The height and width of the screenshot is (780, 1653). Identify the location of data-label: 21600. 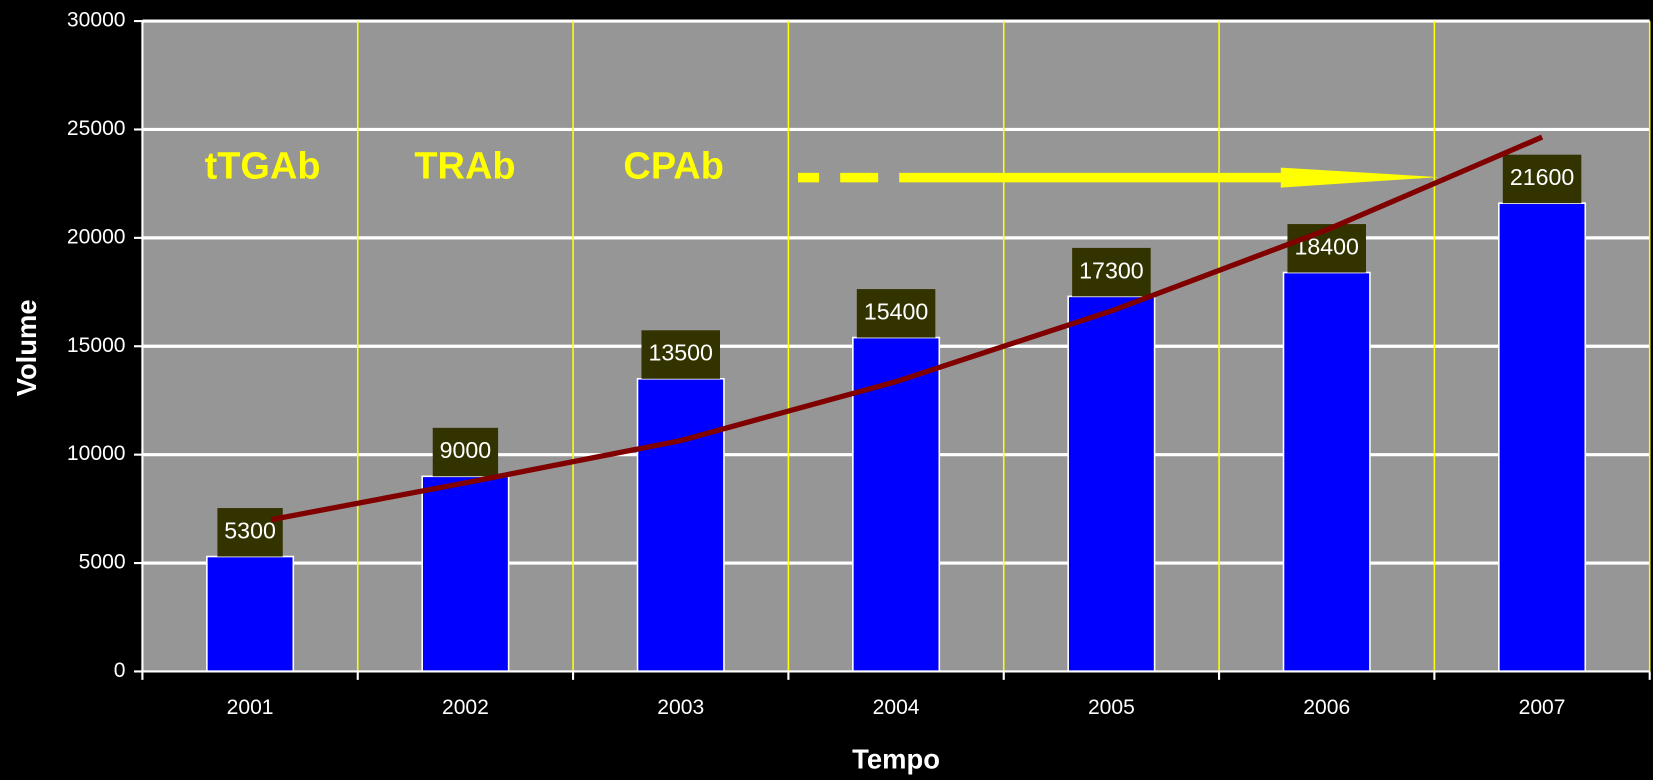
(1542, 177).